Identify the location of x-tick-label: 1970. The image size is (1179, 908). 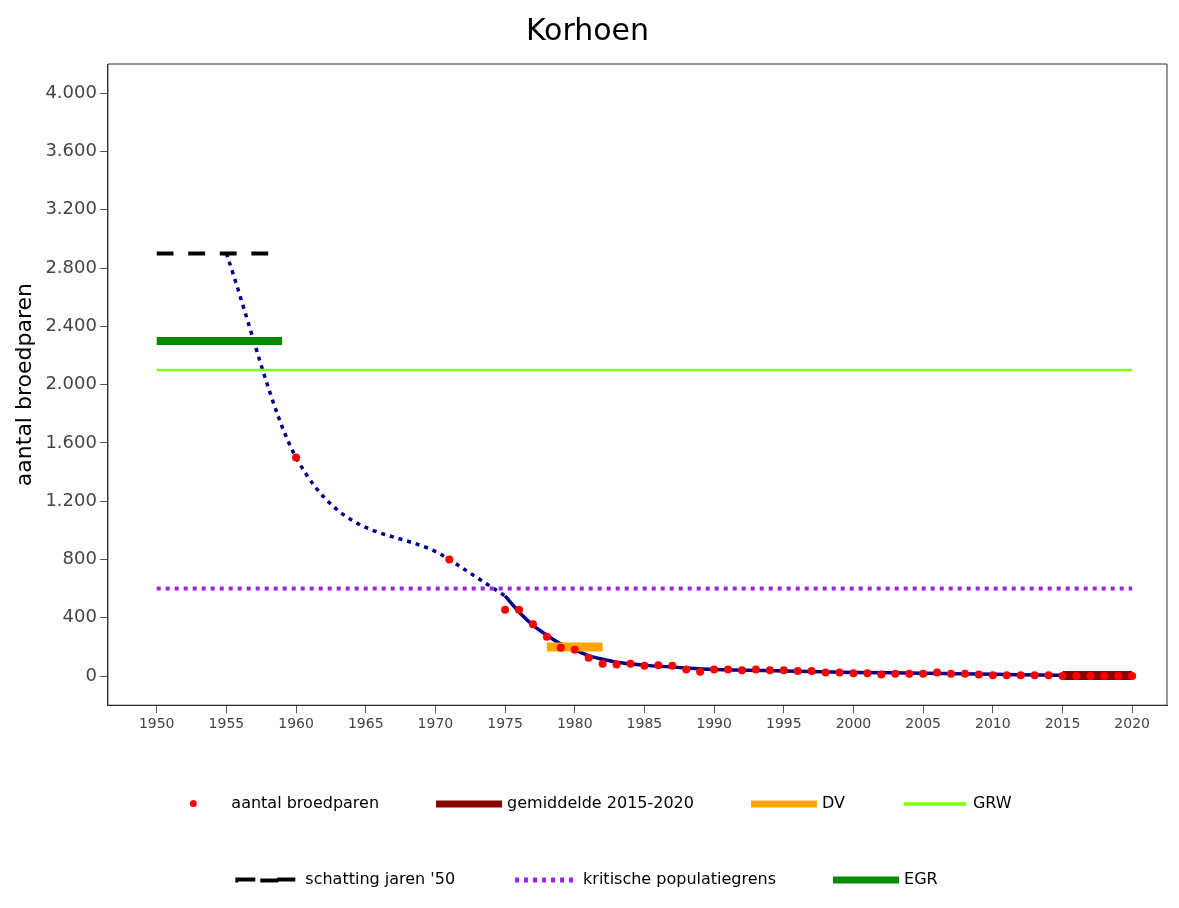
(435, 723).